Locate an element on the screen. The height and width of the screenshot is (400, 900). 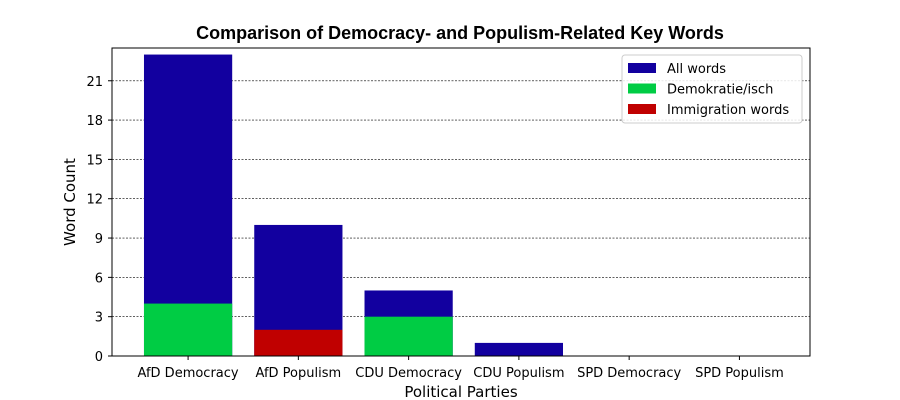
x-tick-label: CDU Populism is located at coordinates (518, 373).